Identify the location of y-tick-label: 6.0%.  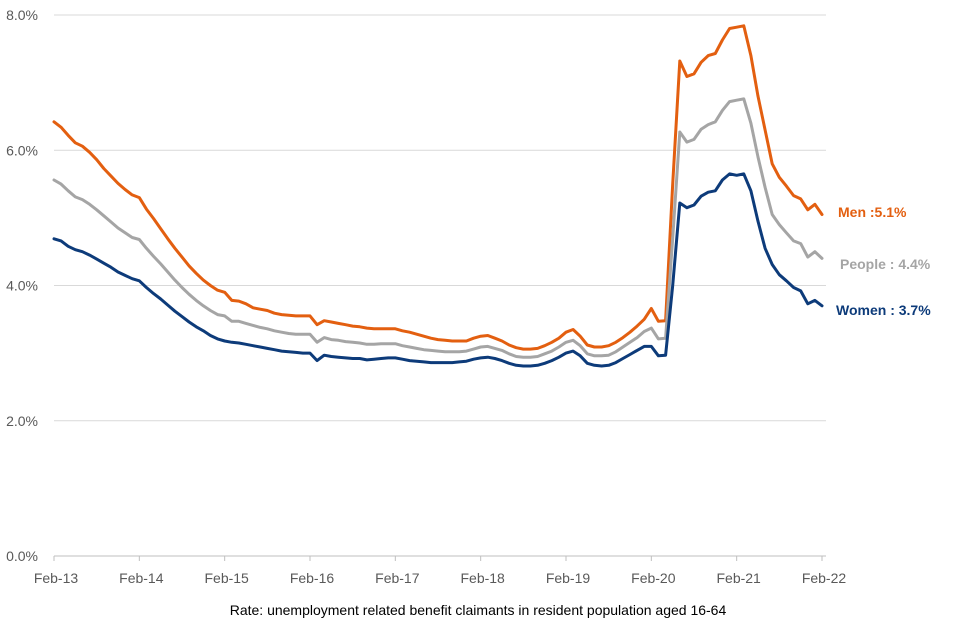
(22, 150).